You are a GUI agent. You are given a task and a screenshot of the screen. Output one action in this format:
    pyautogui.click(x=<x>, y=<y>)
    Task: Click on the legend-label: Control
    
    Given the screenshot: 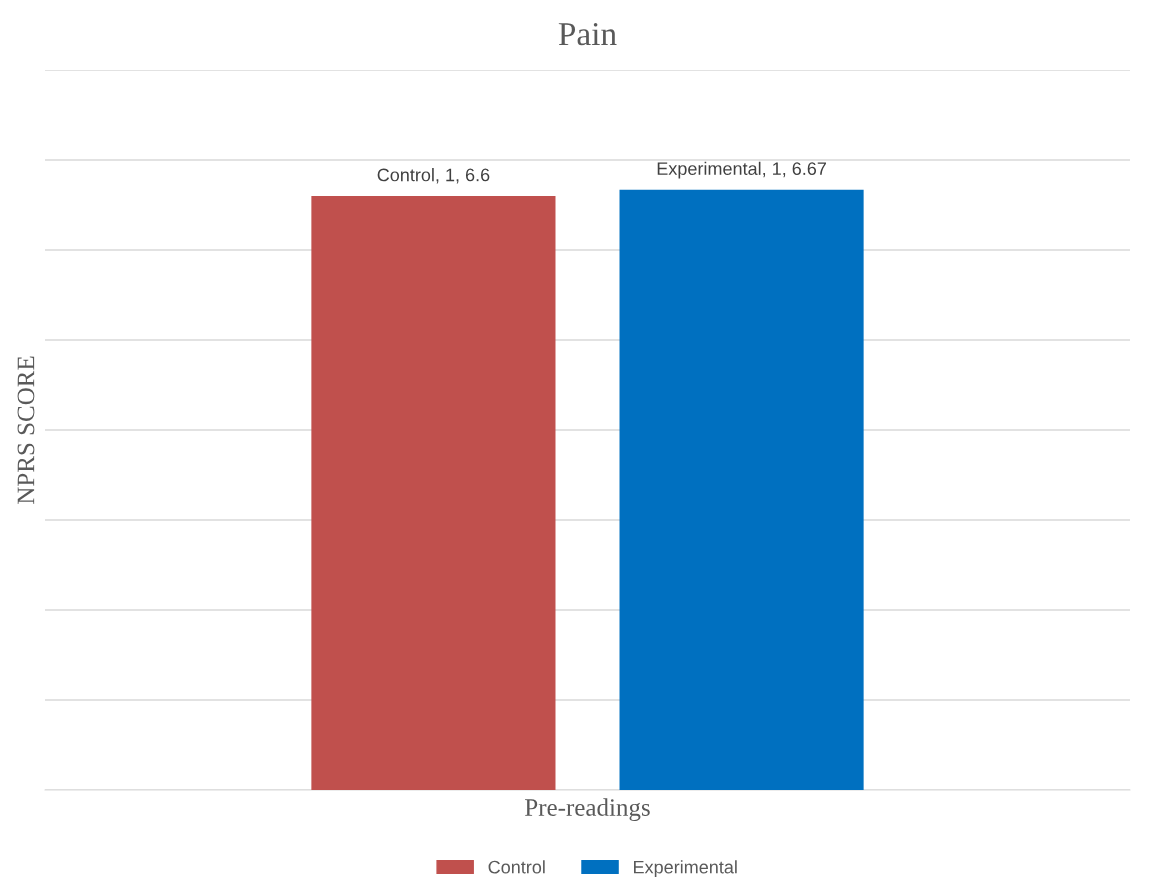 What is the action you would take?
    pyautogui.click(x=516, y=867)
    